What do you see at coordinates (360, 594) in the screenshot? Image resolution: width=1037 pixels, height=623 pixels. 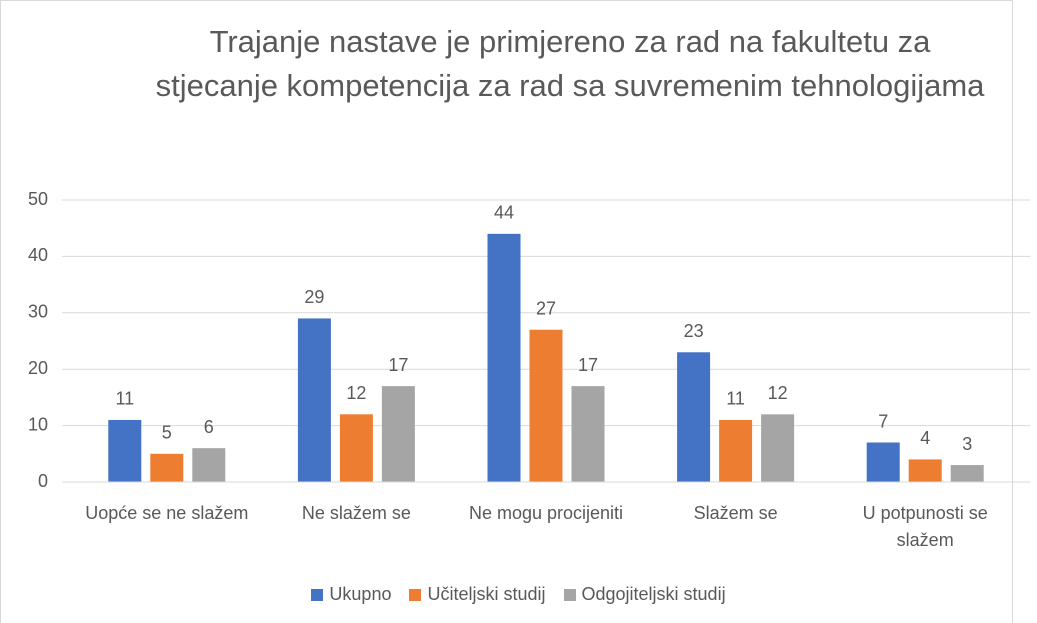 I see `legend-label: Ukupno` at bounding box center [360, 594].